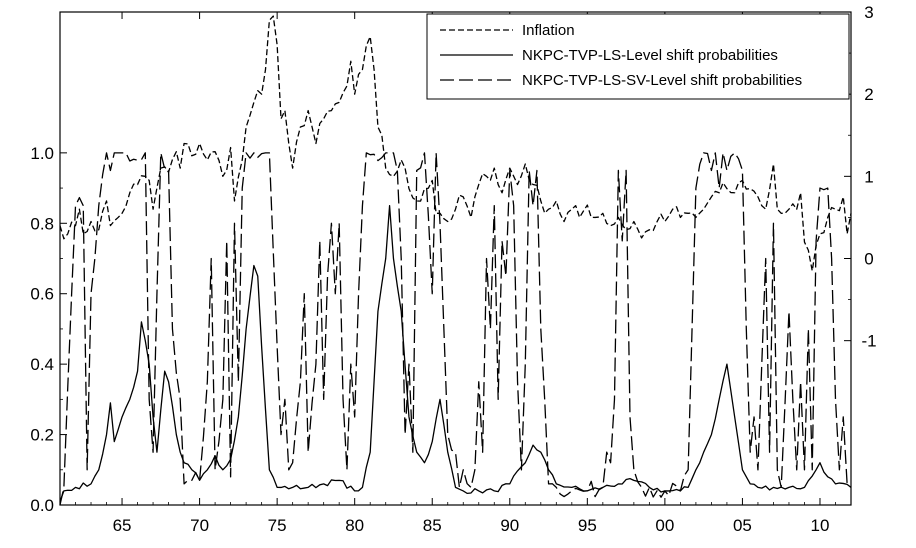  Describe the element at coordinates (122, 525) in the screenshot. I see `x-tick-label: 65` at that location.